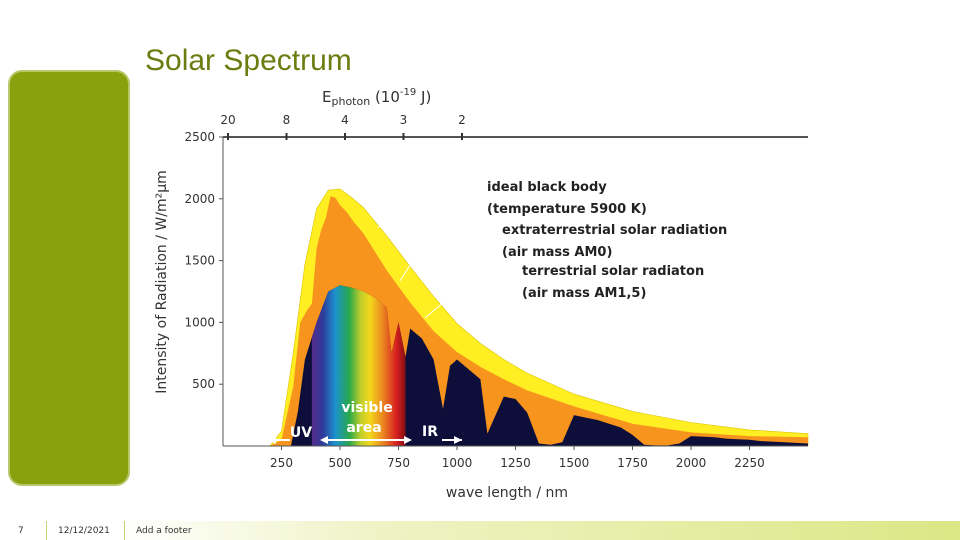 This screenshot has width=960, height=540. I want to click on footer-bar, so click(480, 530).